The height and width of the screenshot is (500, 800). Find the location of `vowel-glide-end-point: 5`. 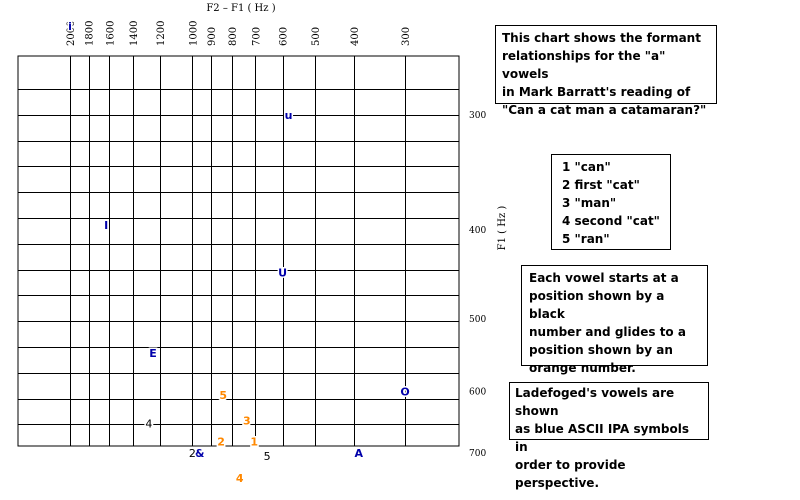

vowel-glide-end-point: 5 is located at coordinates (223, 395).